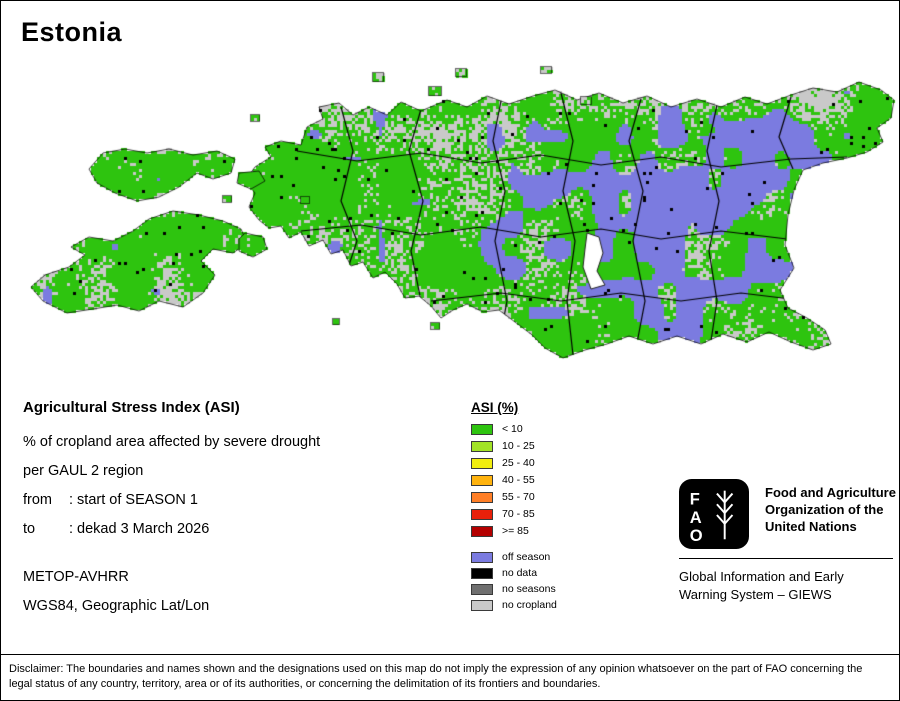  I want to click on legend-row: 25 - 40, so click(514, 463).